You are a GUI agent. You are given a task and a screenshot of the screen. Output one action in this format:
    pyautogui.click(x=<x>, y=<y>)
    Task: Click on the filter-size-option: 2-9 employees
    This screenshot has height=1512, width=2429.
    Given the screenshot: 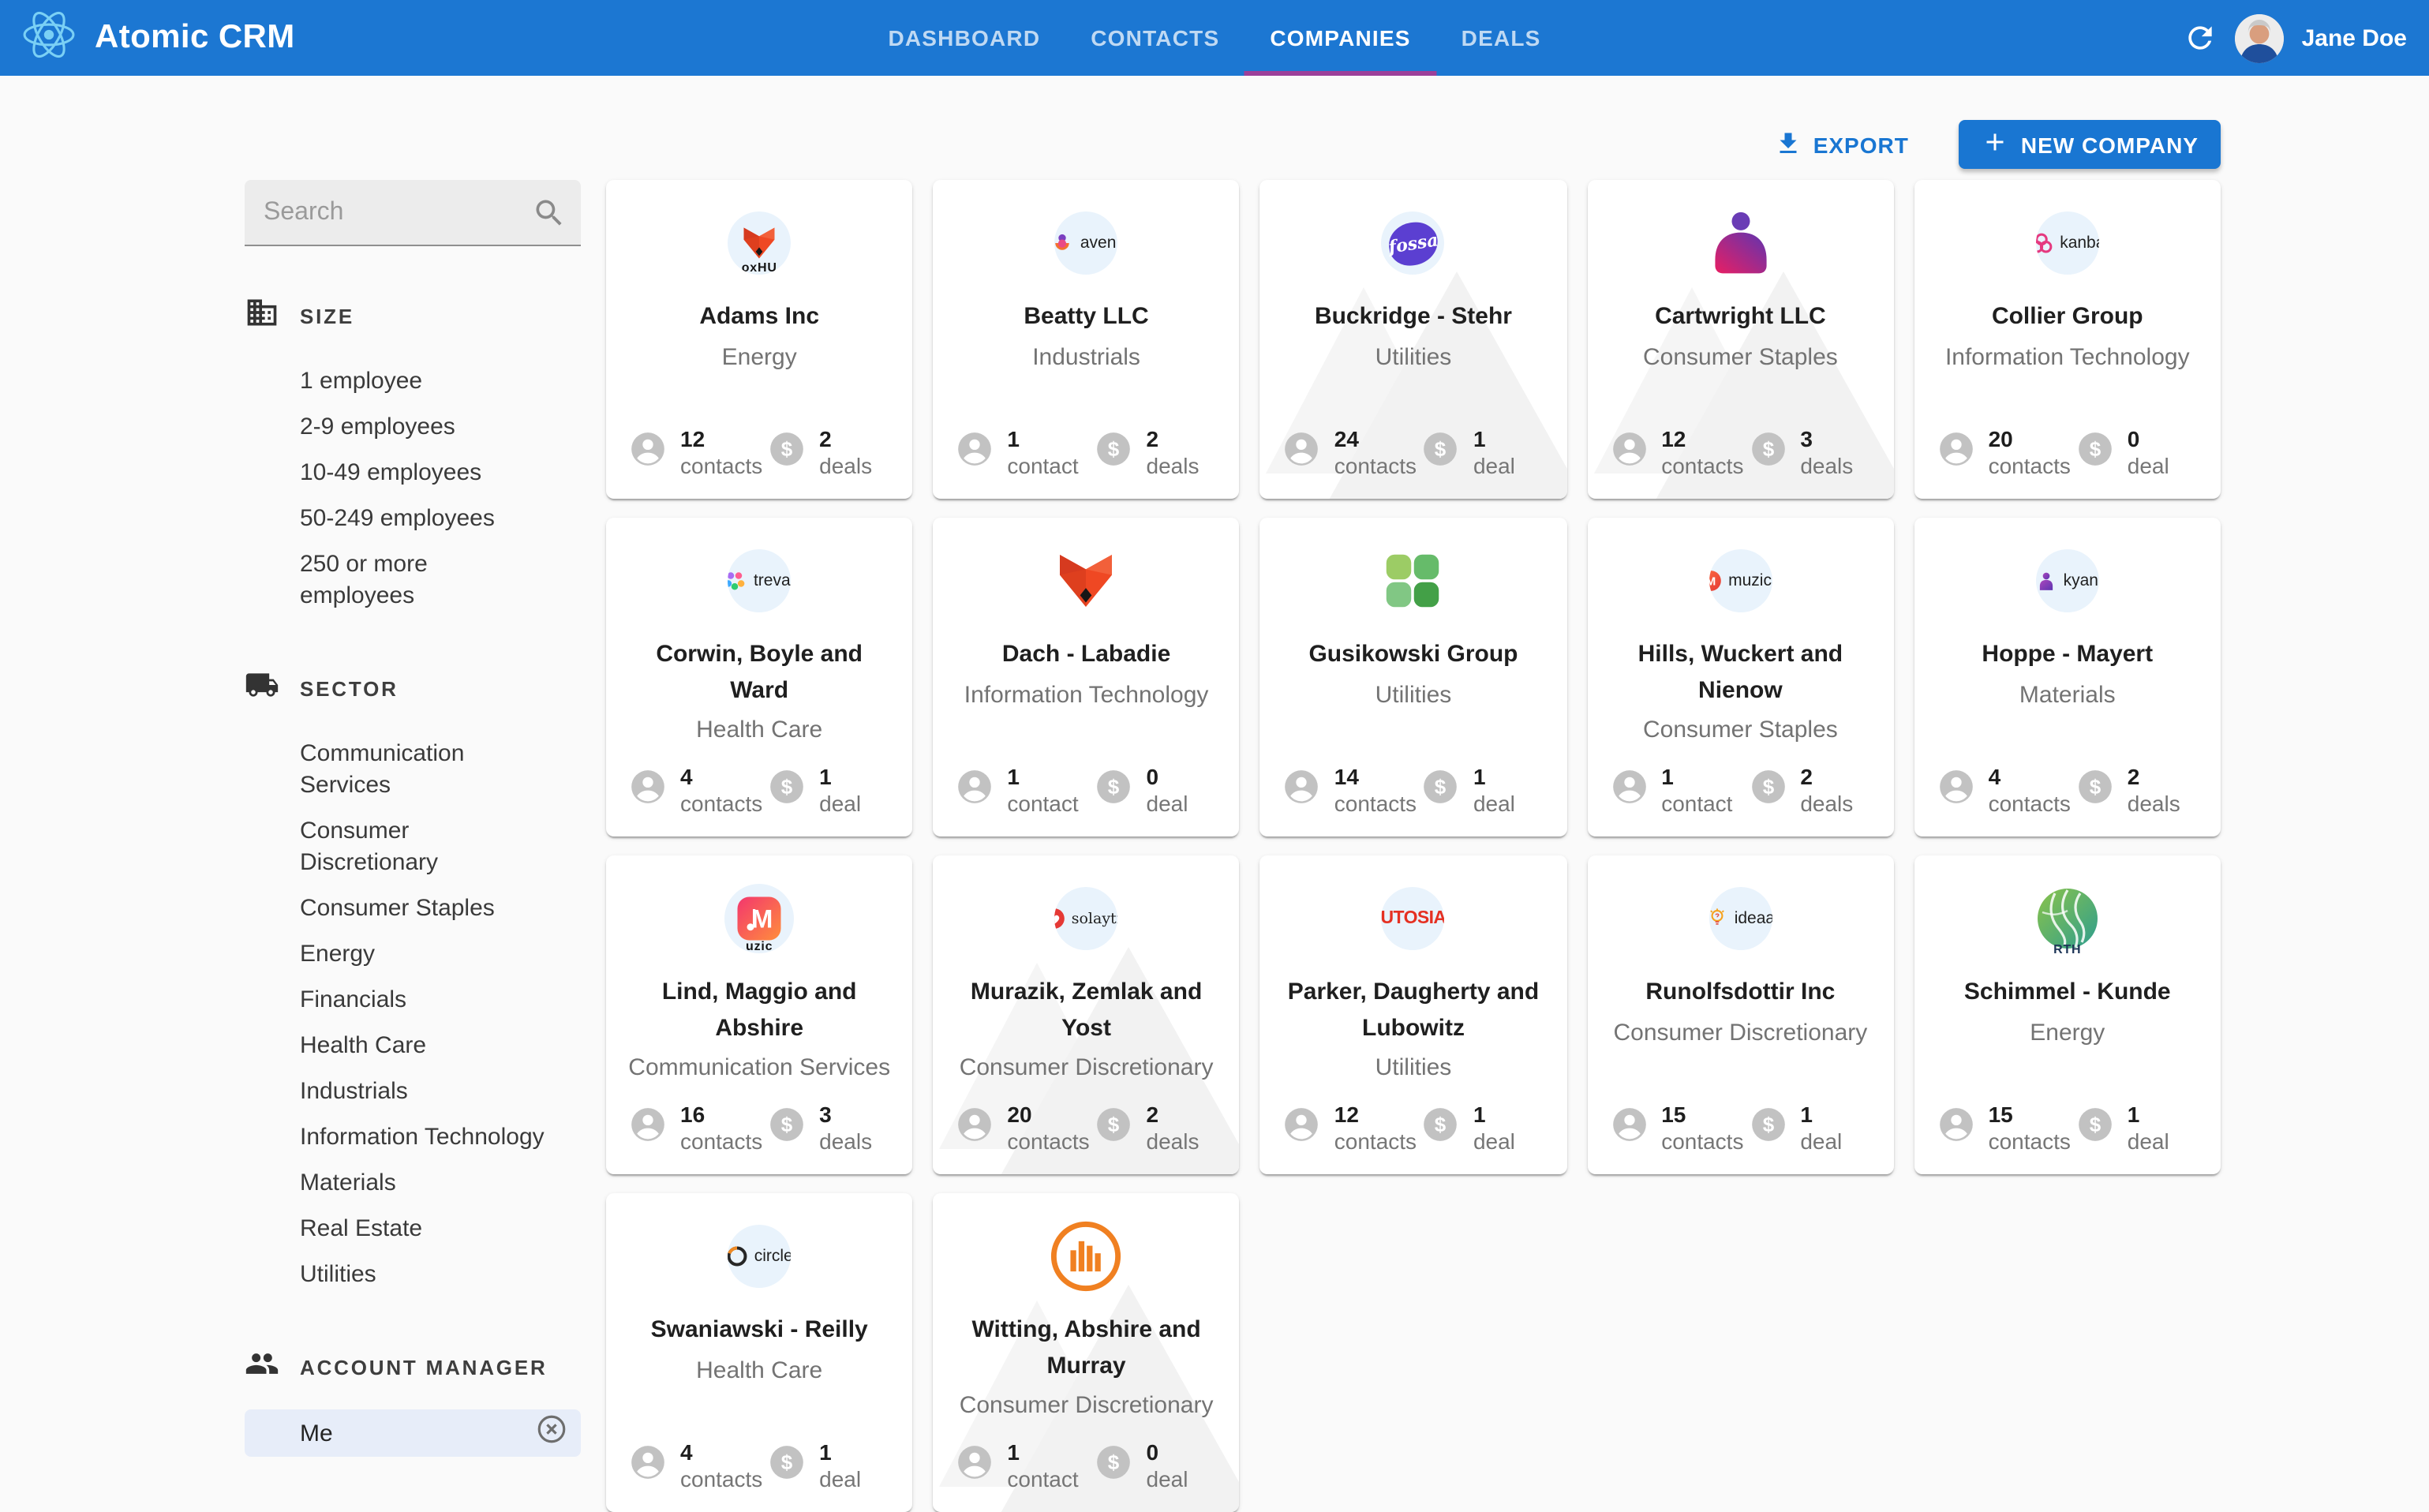 What is the action you would take?
    pyautogui.click(x=378, y=427)
    